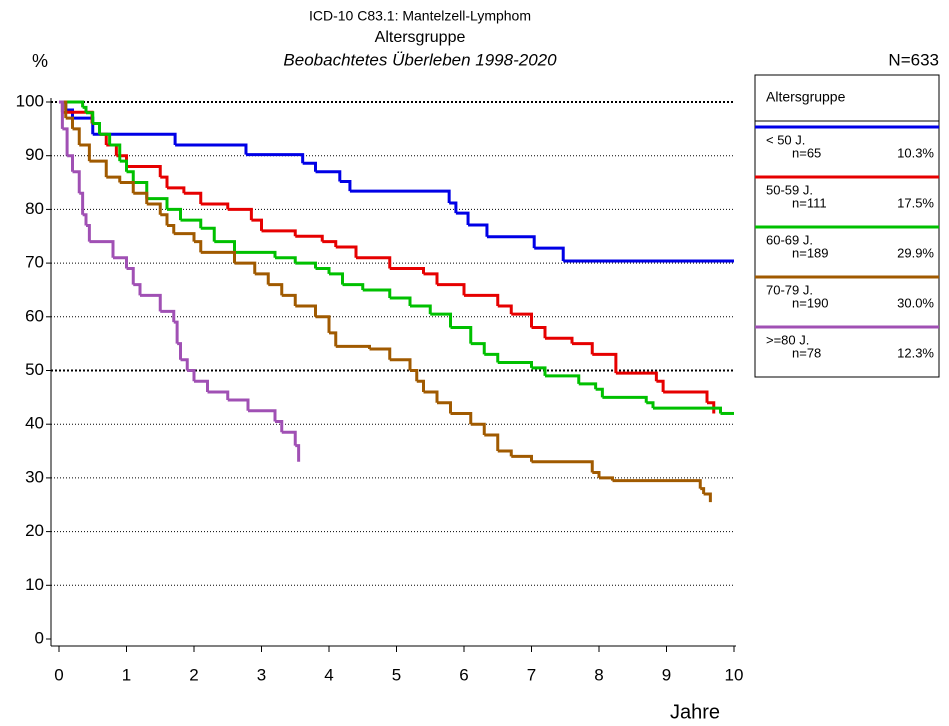 The height and width of the screenshot is (726, 949). What do you see at coordinates (785, 139) in the screenshot?
I see `legend-label: < 50 J.` at bounding box center [785, 139].